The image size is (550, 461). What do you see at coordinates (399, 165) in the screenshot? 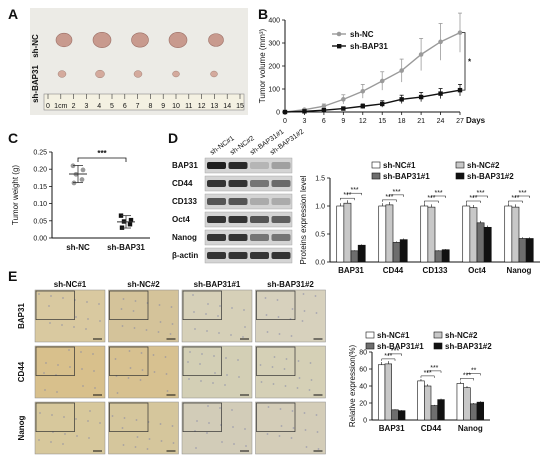
I see `d-legend-label: sh-NC#1` at bounding box center [399, 165].